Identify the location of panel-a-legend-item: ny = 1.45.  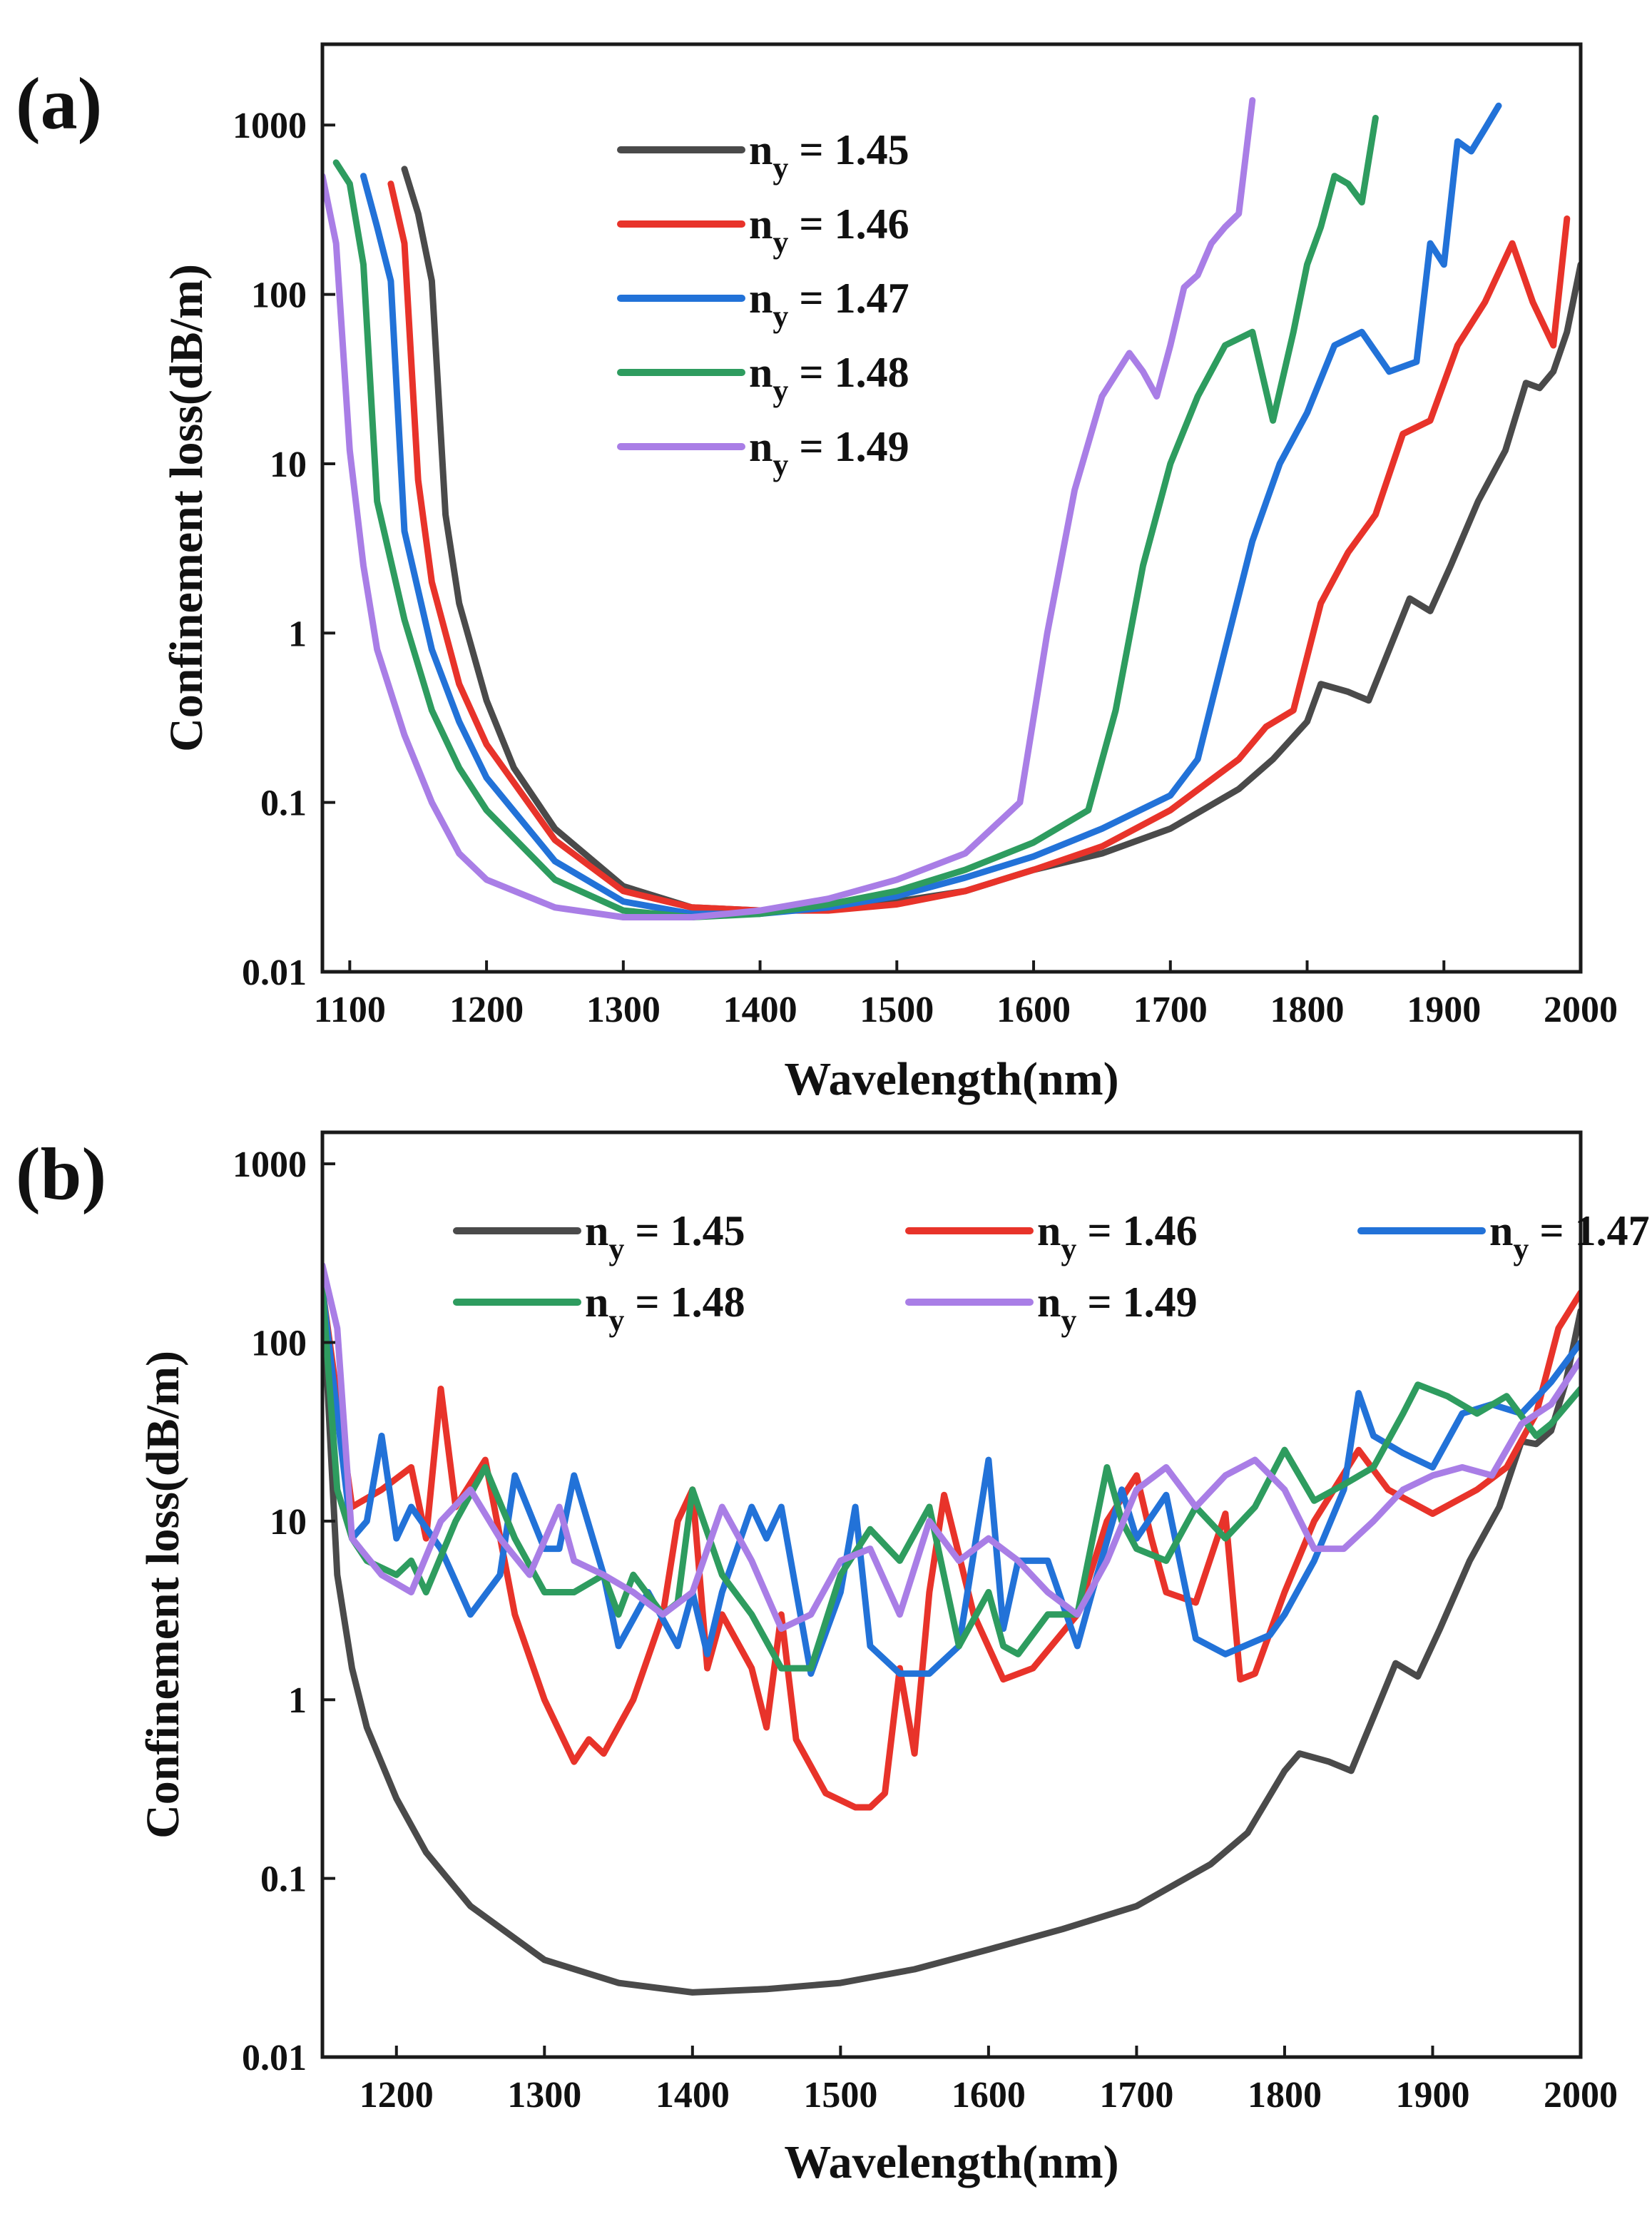
(763, 156).